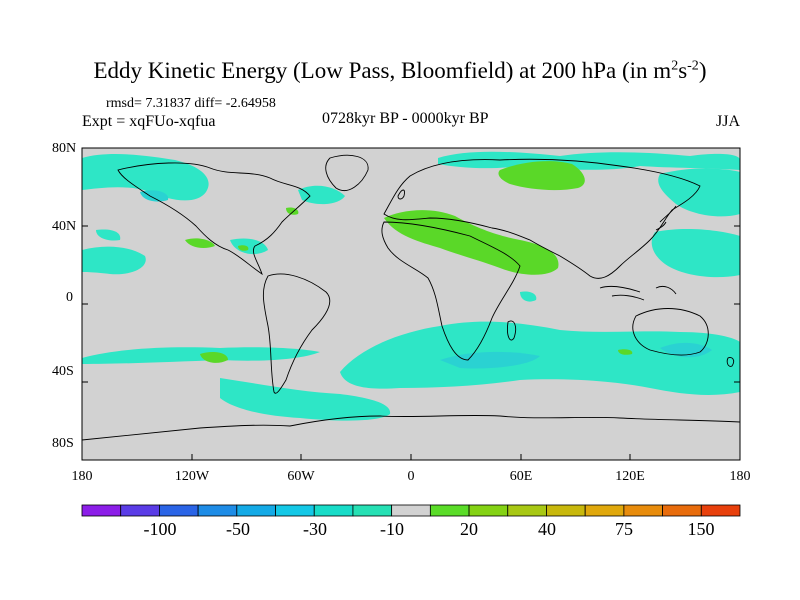 This screenshot has height=600, width=800. I want to click on x-tick-label: 120E, so click(630, 476).